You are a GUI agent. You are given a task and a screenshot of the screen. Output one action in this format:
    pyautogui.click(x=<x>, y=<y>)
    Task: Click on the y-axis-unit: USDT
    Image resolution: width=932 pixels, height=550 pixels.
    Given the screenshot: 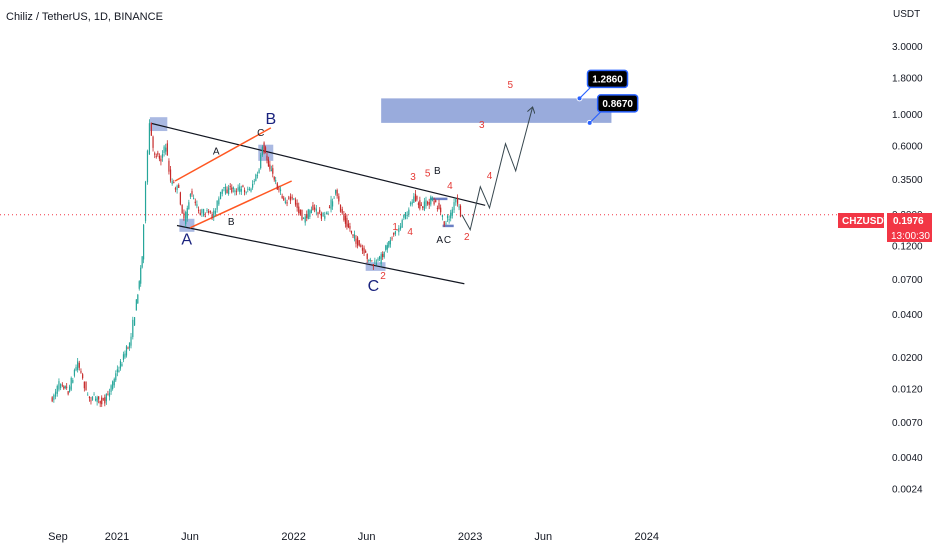 What is the action you would take?
    pyautogui.click(x=906, y=14)
    